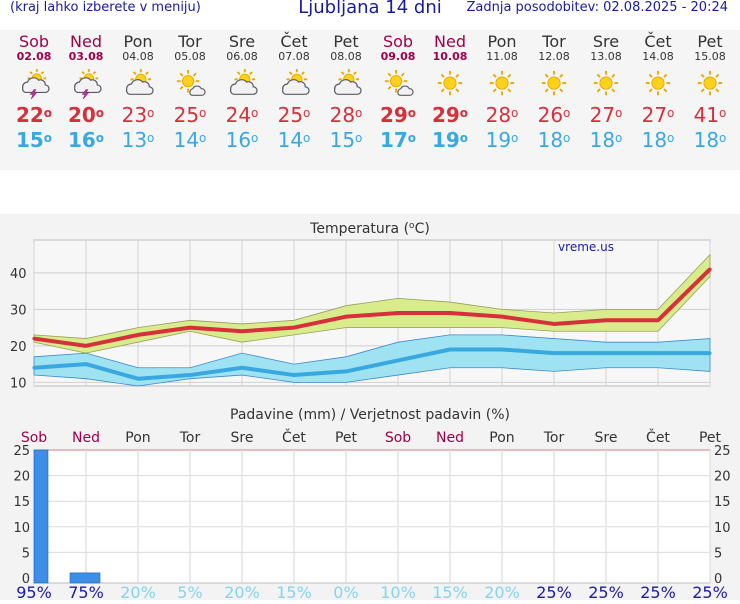  Describe the element at coordinates (586, 247) in the screenshot. I see `watermark: vreme.us` at that location.